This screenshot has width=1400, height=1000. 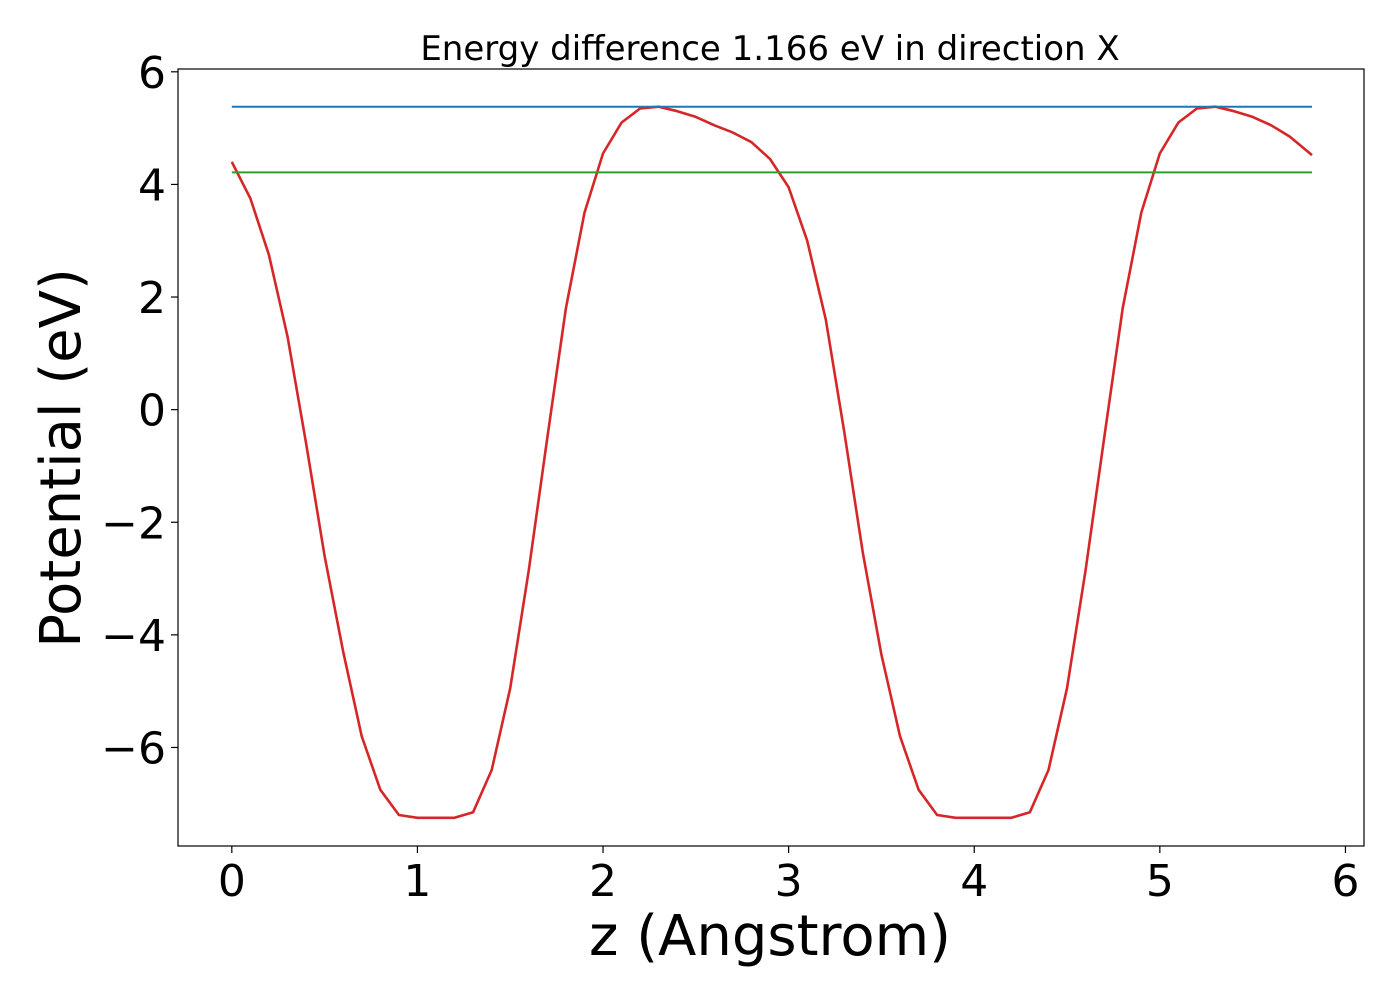 What do you see at coordinates (417, 881) in the screenshot?
I see `x-tick-label: 1` at bounding box center [417, 881].